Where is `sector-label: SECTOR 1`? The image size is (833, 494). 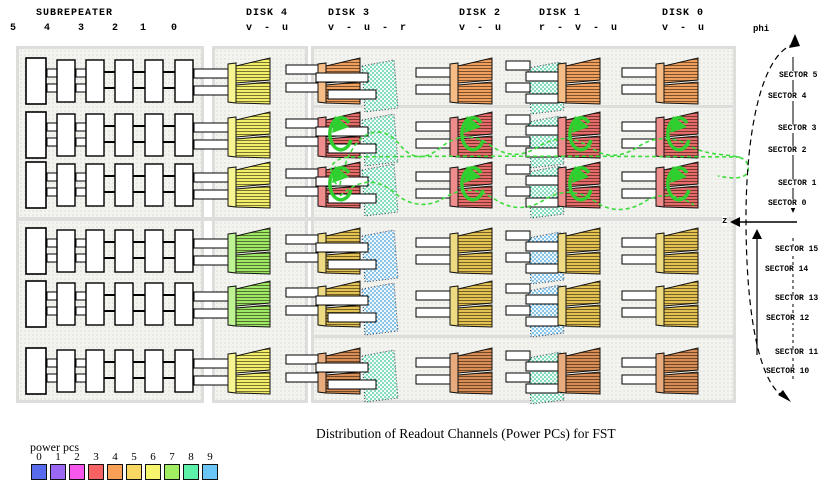 sector-label: SECTOR 1 is located at coordinates (797, 183).